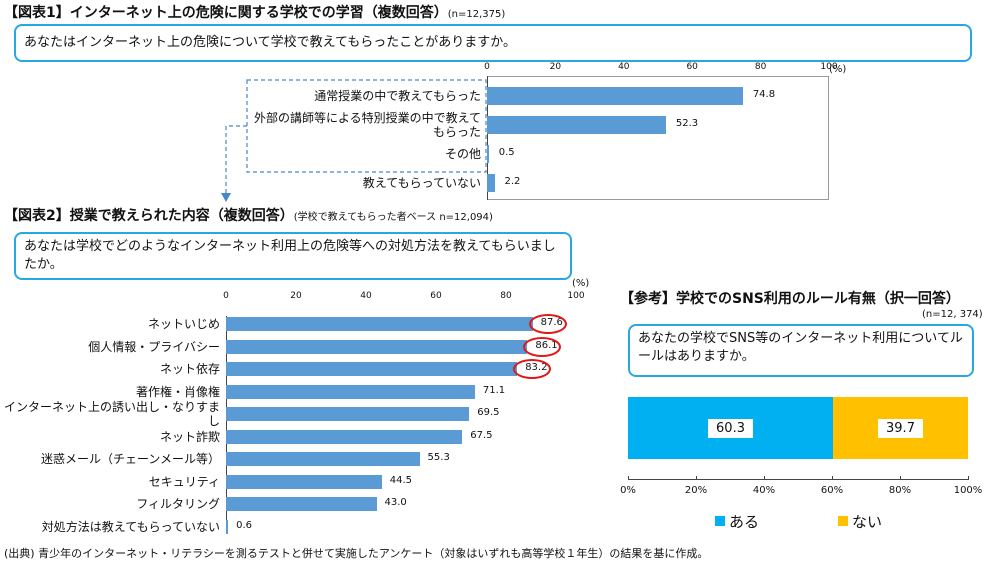 This screenshot has width=1000, height=562. Describe the element at coordinates (494, 390) in the screenshot. I see `value-label: 71.1` at that location.